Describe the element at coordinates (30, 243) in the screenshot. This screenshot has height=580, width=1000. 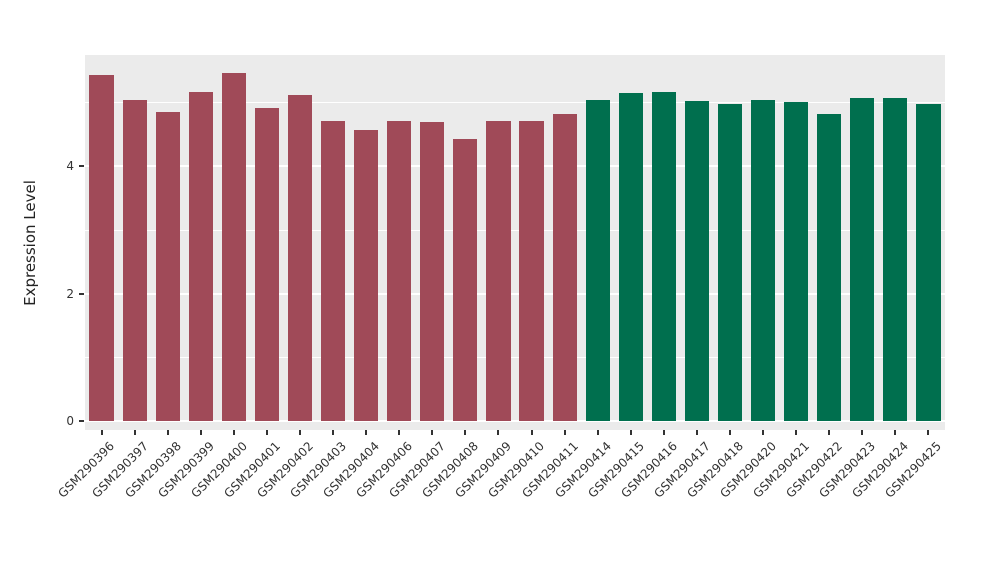
I see `y-axis-label: Expression Level` at that location.